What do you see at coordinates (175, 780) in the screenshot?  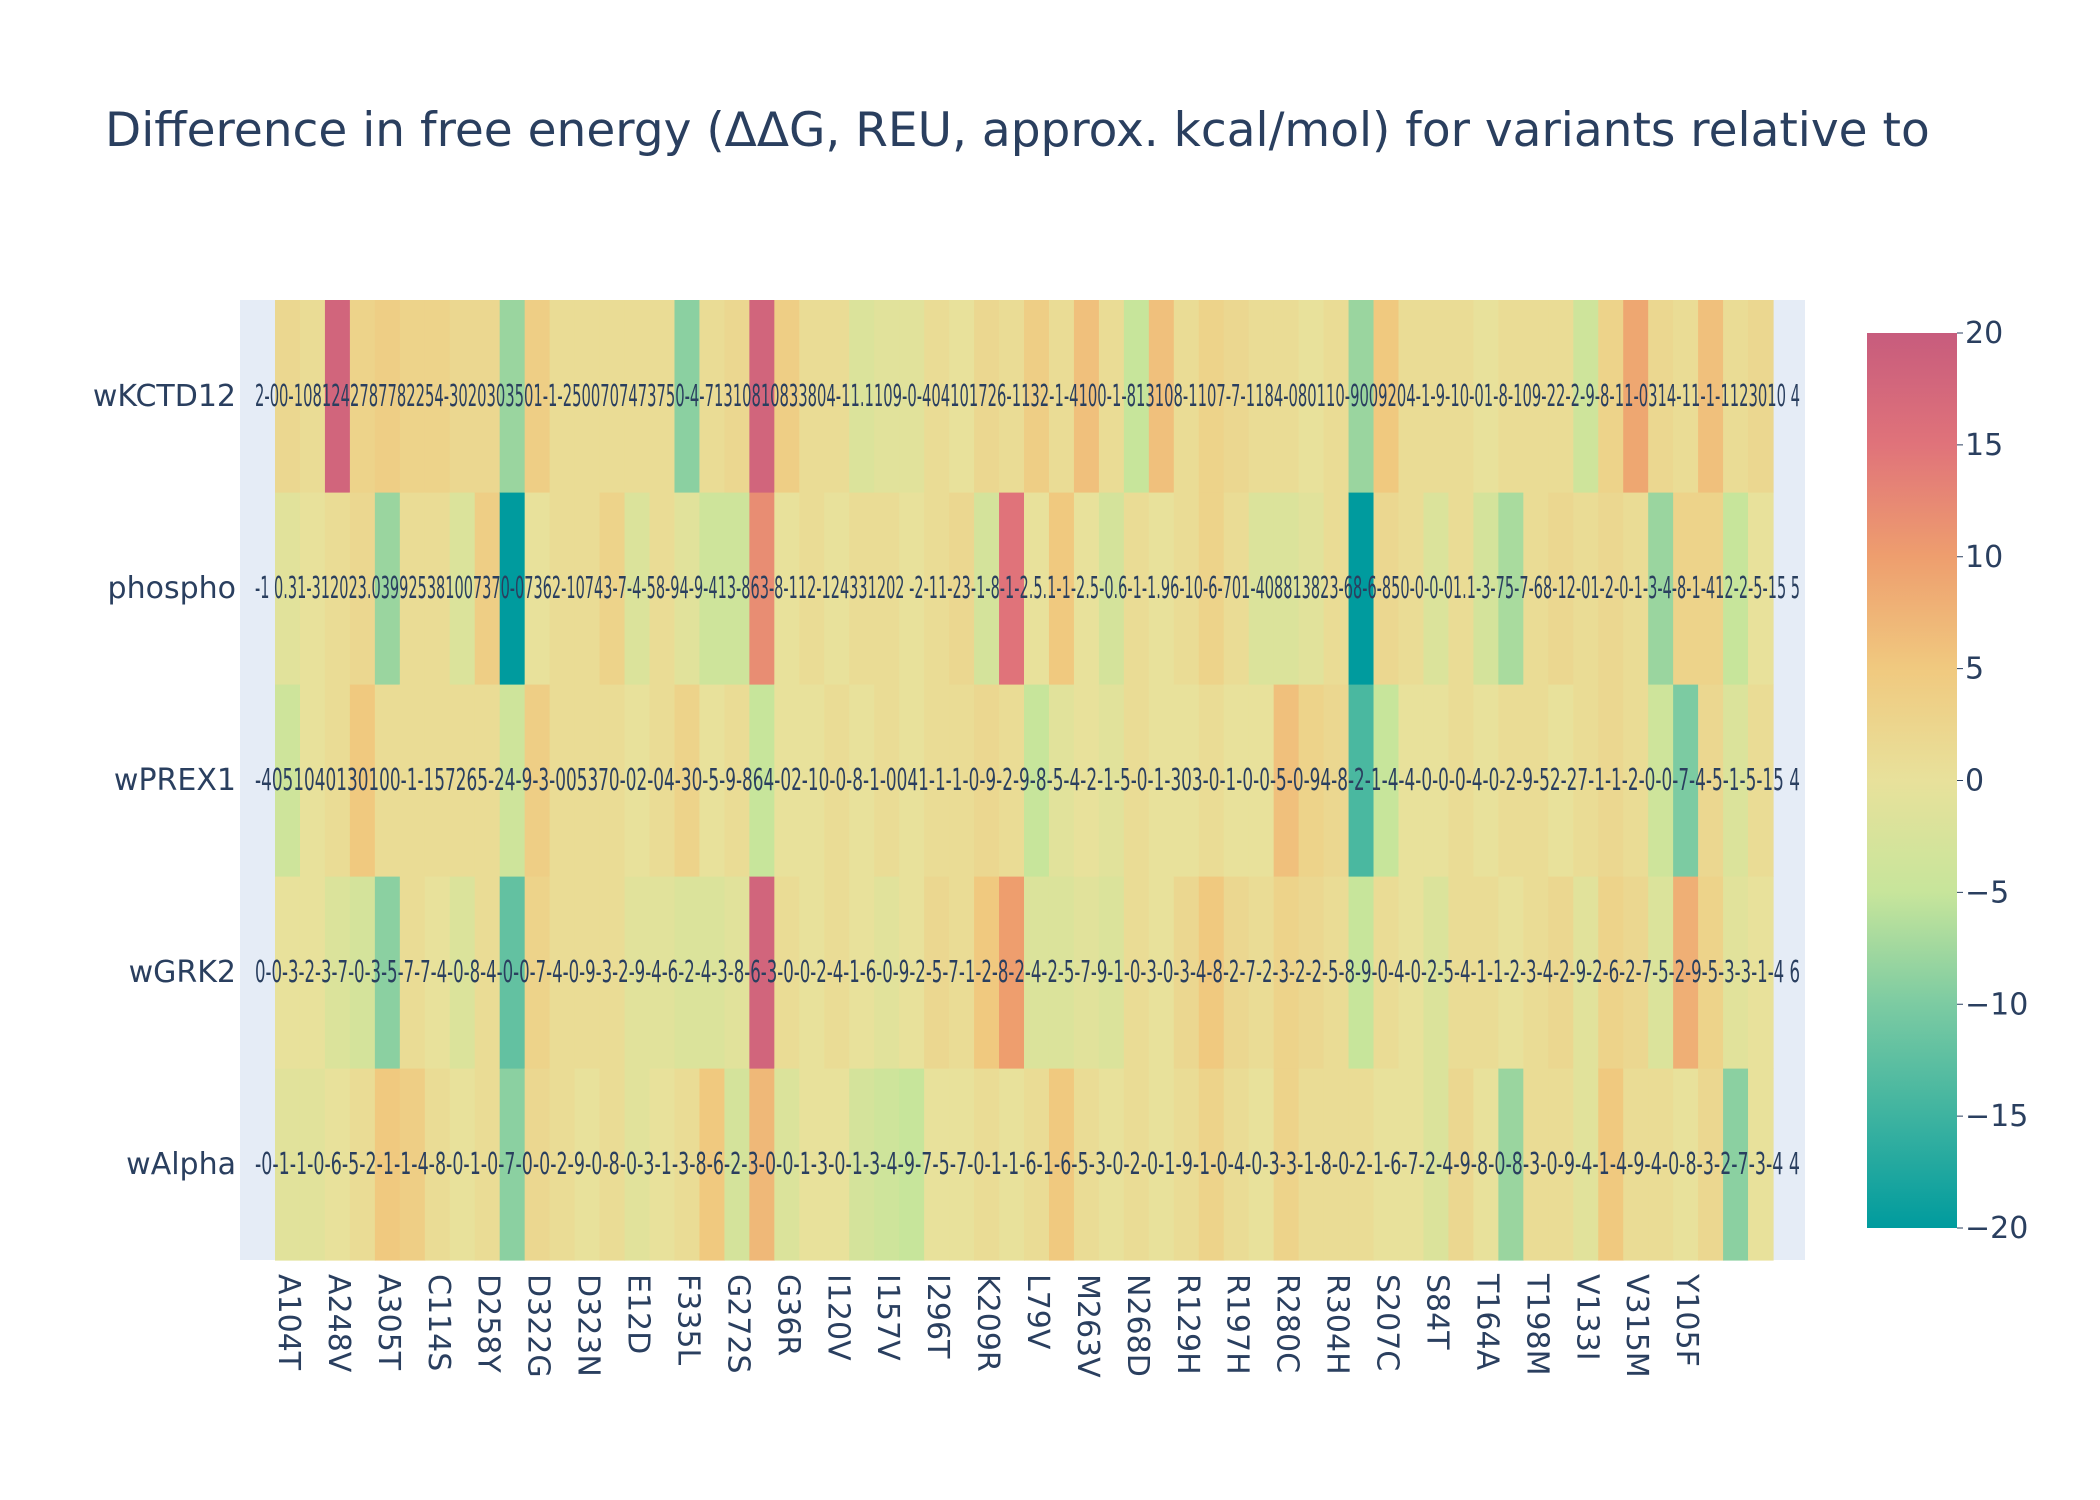 I see `y-tick-label: wPREX1` at bounding box center [175, 780].